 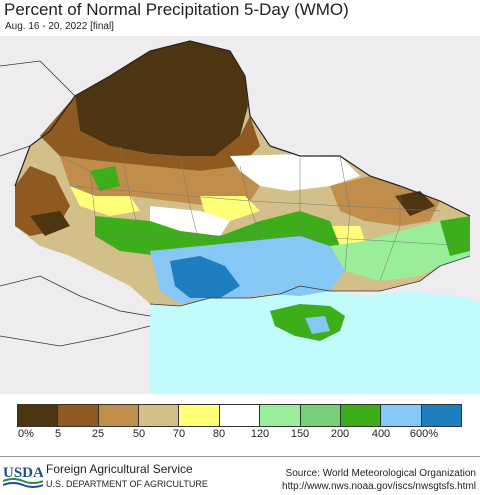 I want to click on zone-dark-brown, so click(x=161, y=98).